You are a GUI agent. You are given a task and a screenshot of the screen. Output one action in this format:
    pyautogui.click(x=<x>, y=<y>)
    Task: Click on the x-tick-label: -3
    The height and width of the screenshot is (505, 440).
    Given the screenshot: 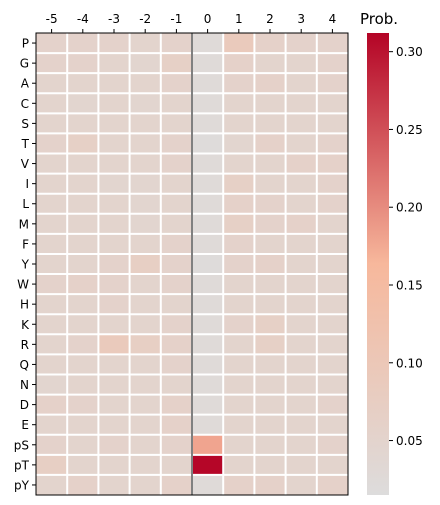 What is the action you would take?
    pyautogui.click(x=114, y=19)
    